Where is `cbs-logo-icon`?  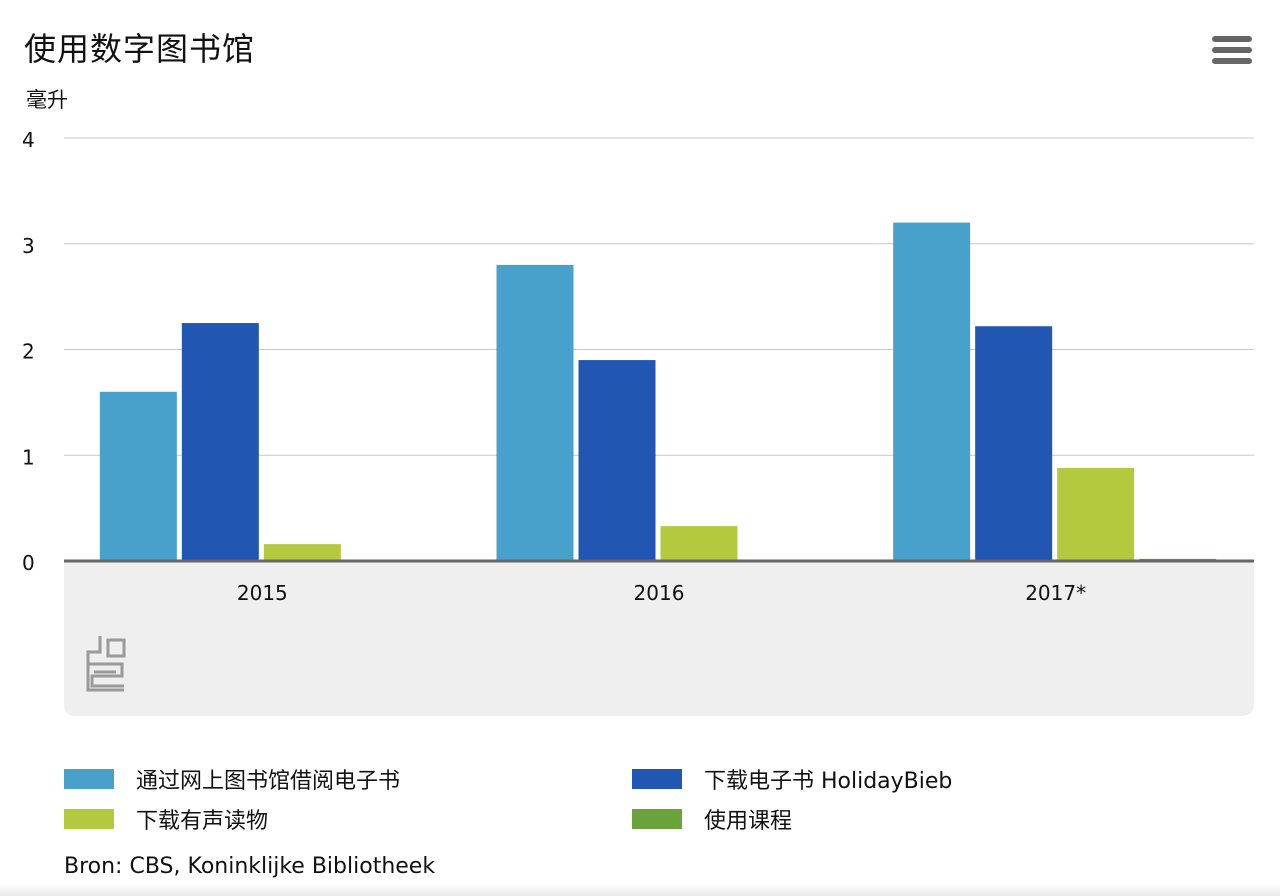
cbs-logo-icon is located at coordinates (106, 664).